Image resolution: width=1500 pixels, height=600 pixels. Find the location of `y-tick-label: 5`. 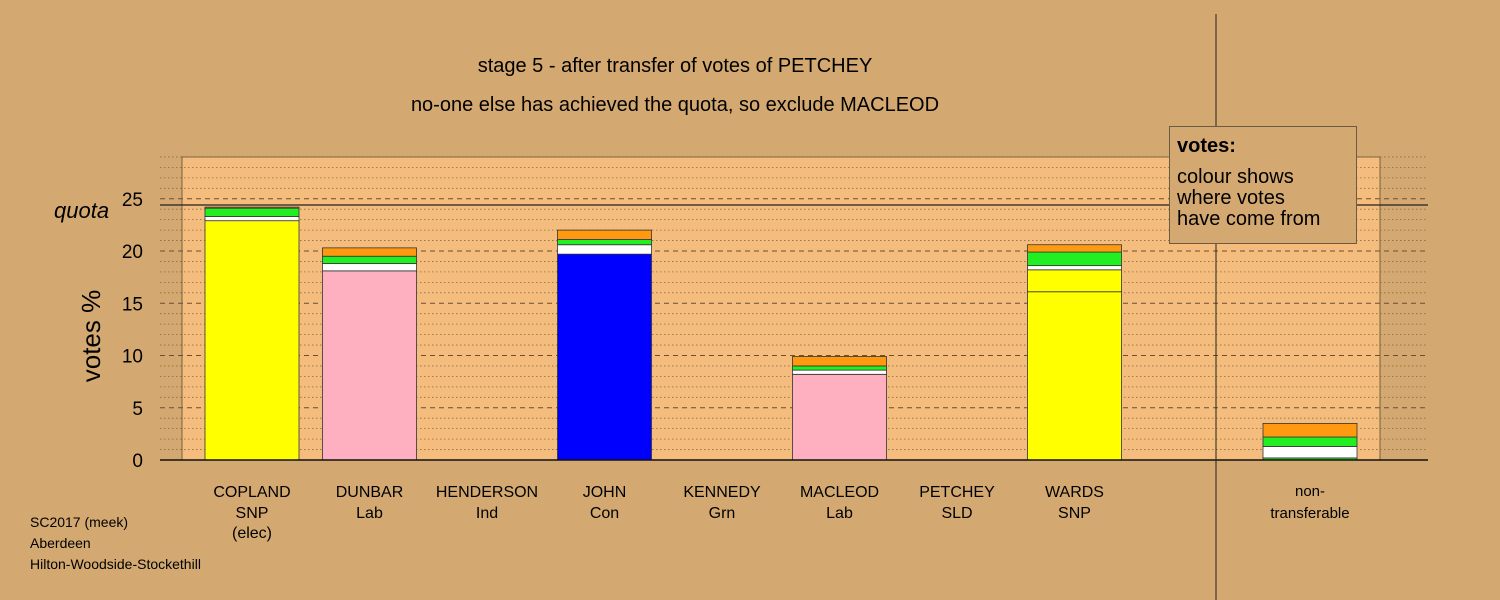

y-tick-label: 5 is located at coordinates (137, 409).